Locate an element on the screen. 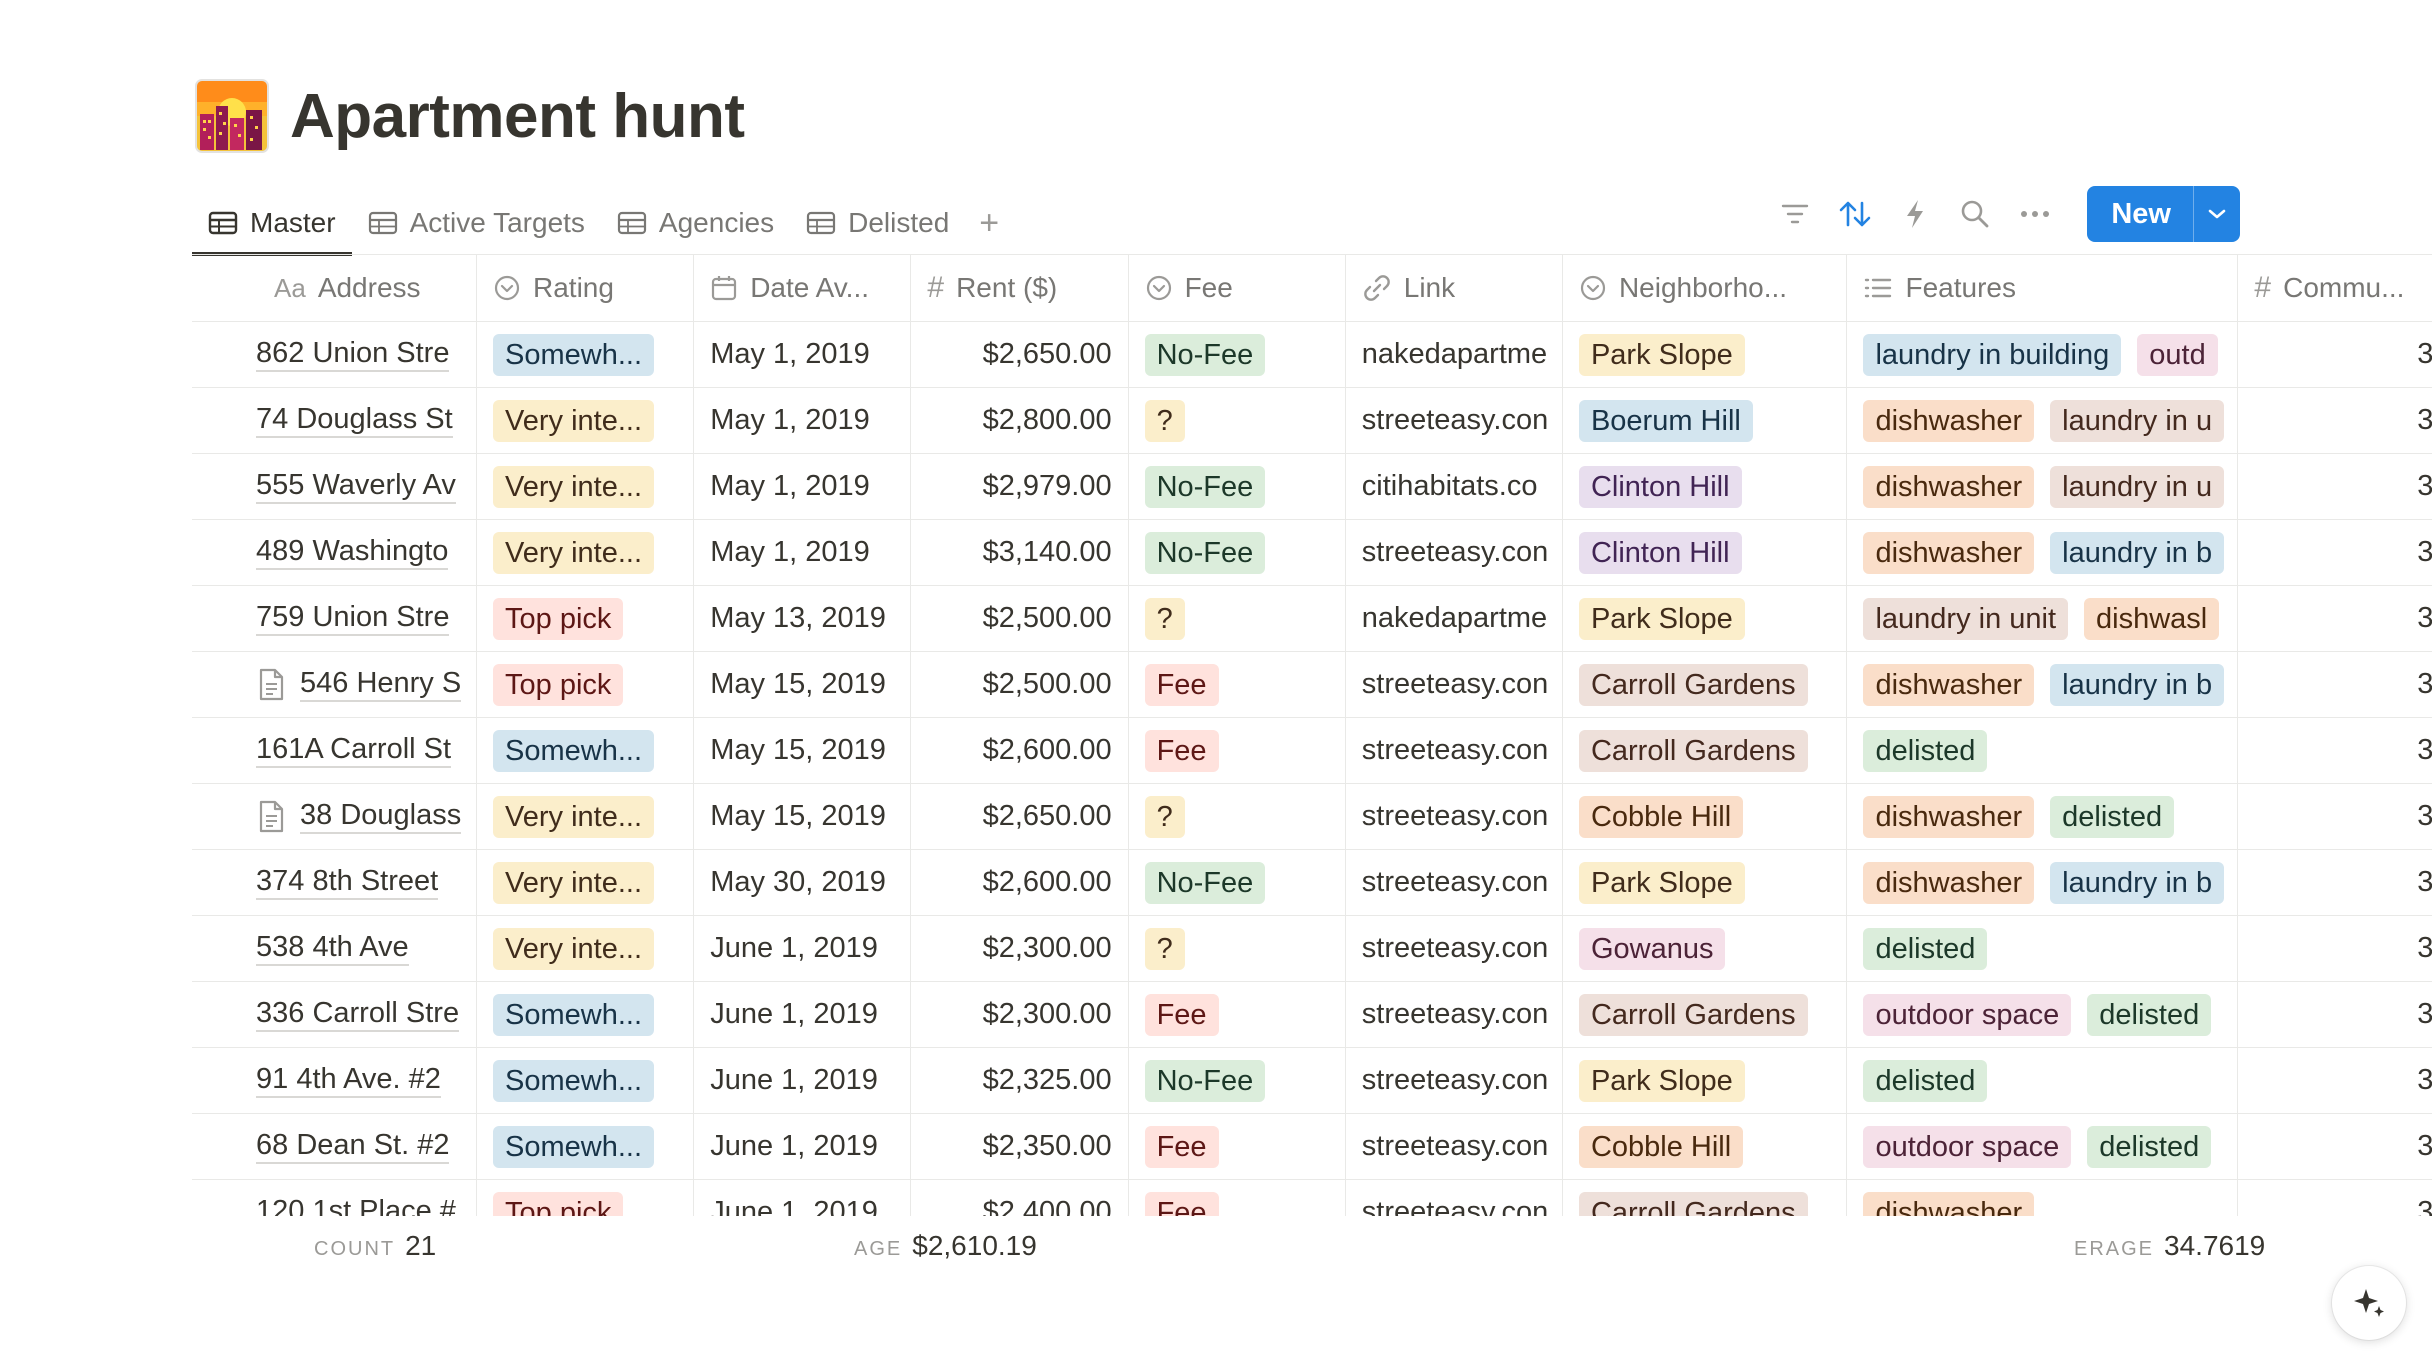 Image resolution: width=2432 pixels, height=1368 pixels. address-text: 68 Dean St. #2 is located at coordinates (353, 1146).